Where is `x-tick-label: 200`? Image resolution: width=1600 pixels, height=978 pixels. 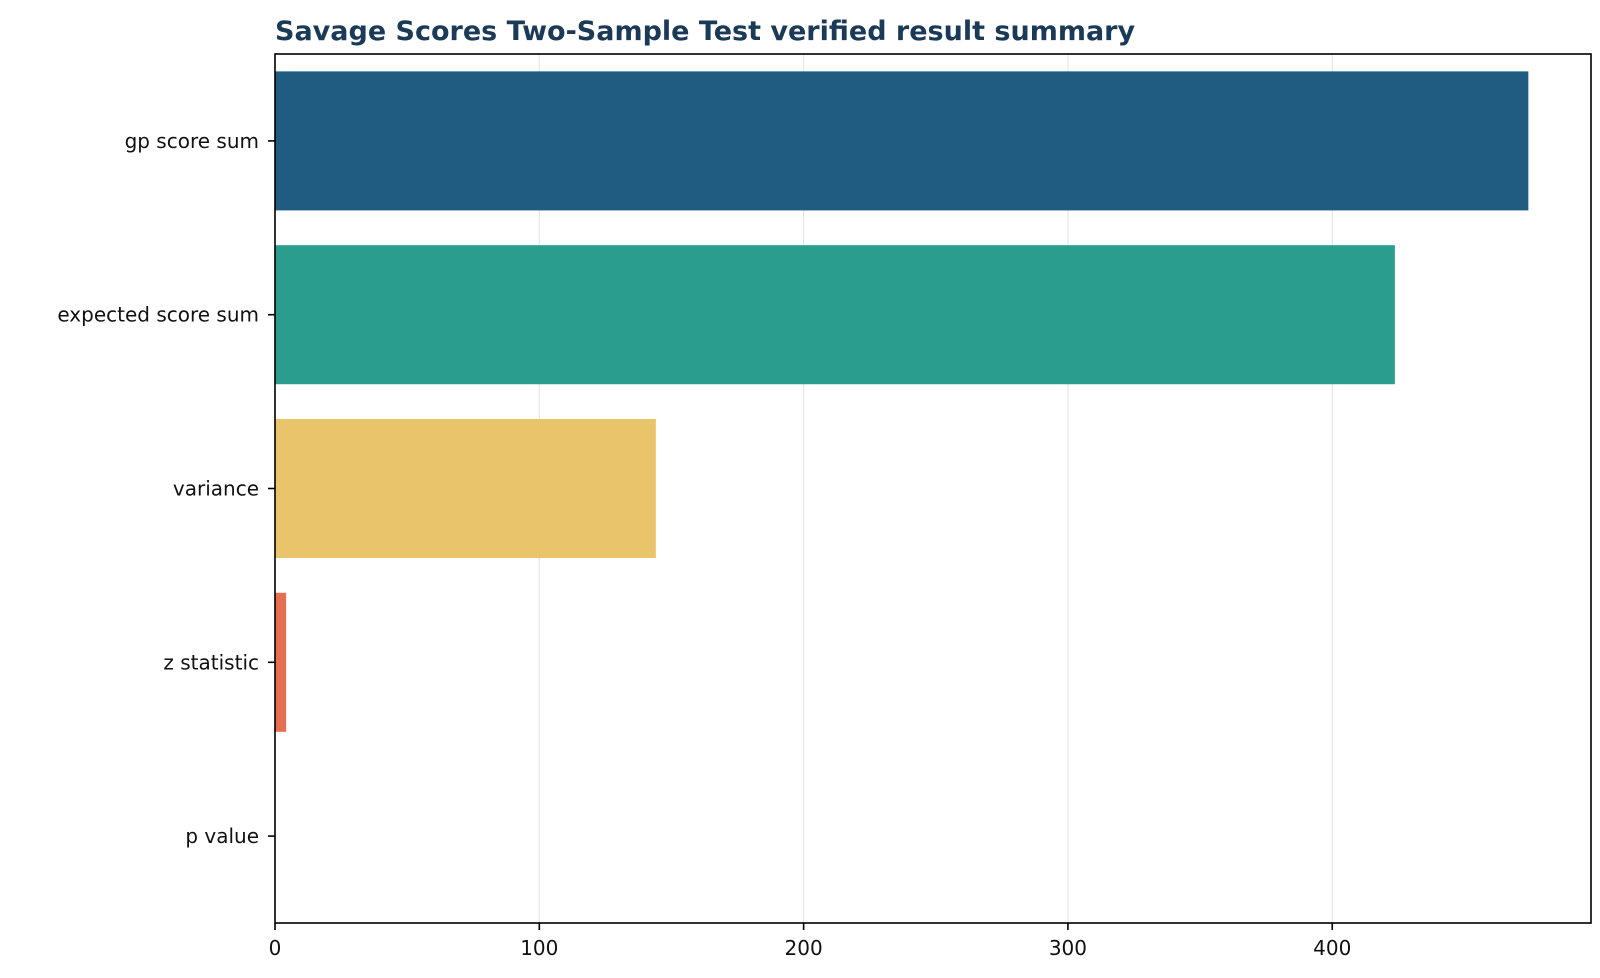 x-tick-label: 200 is located at coordinates (804, 948).